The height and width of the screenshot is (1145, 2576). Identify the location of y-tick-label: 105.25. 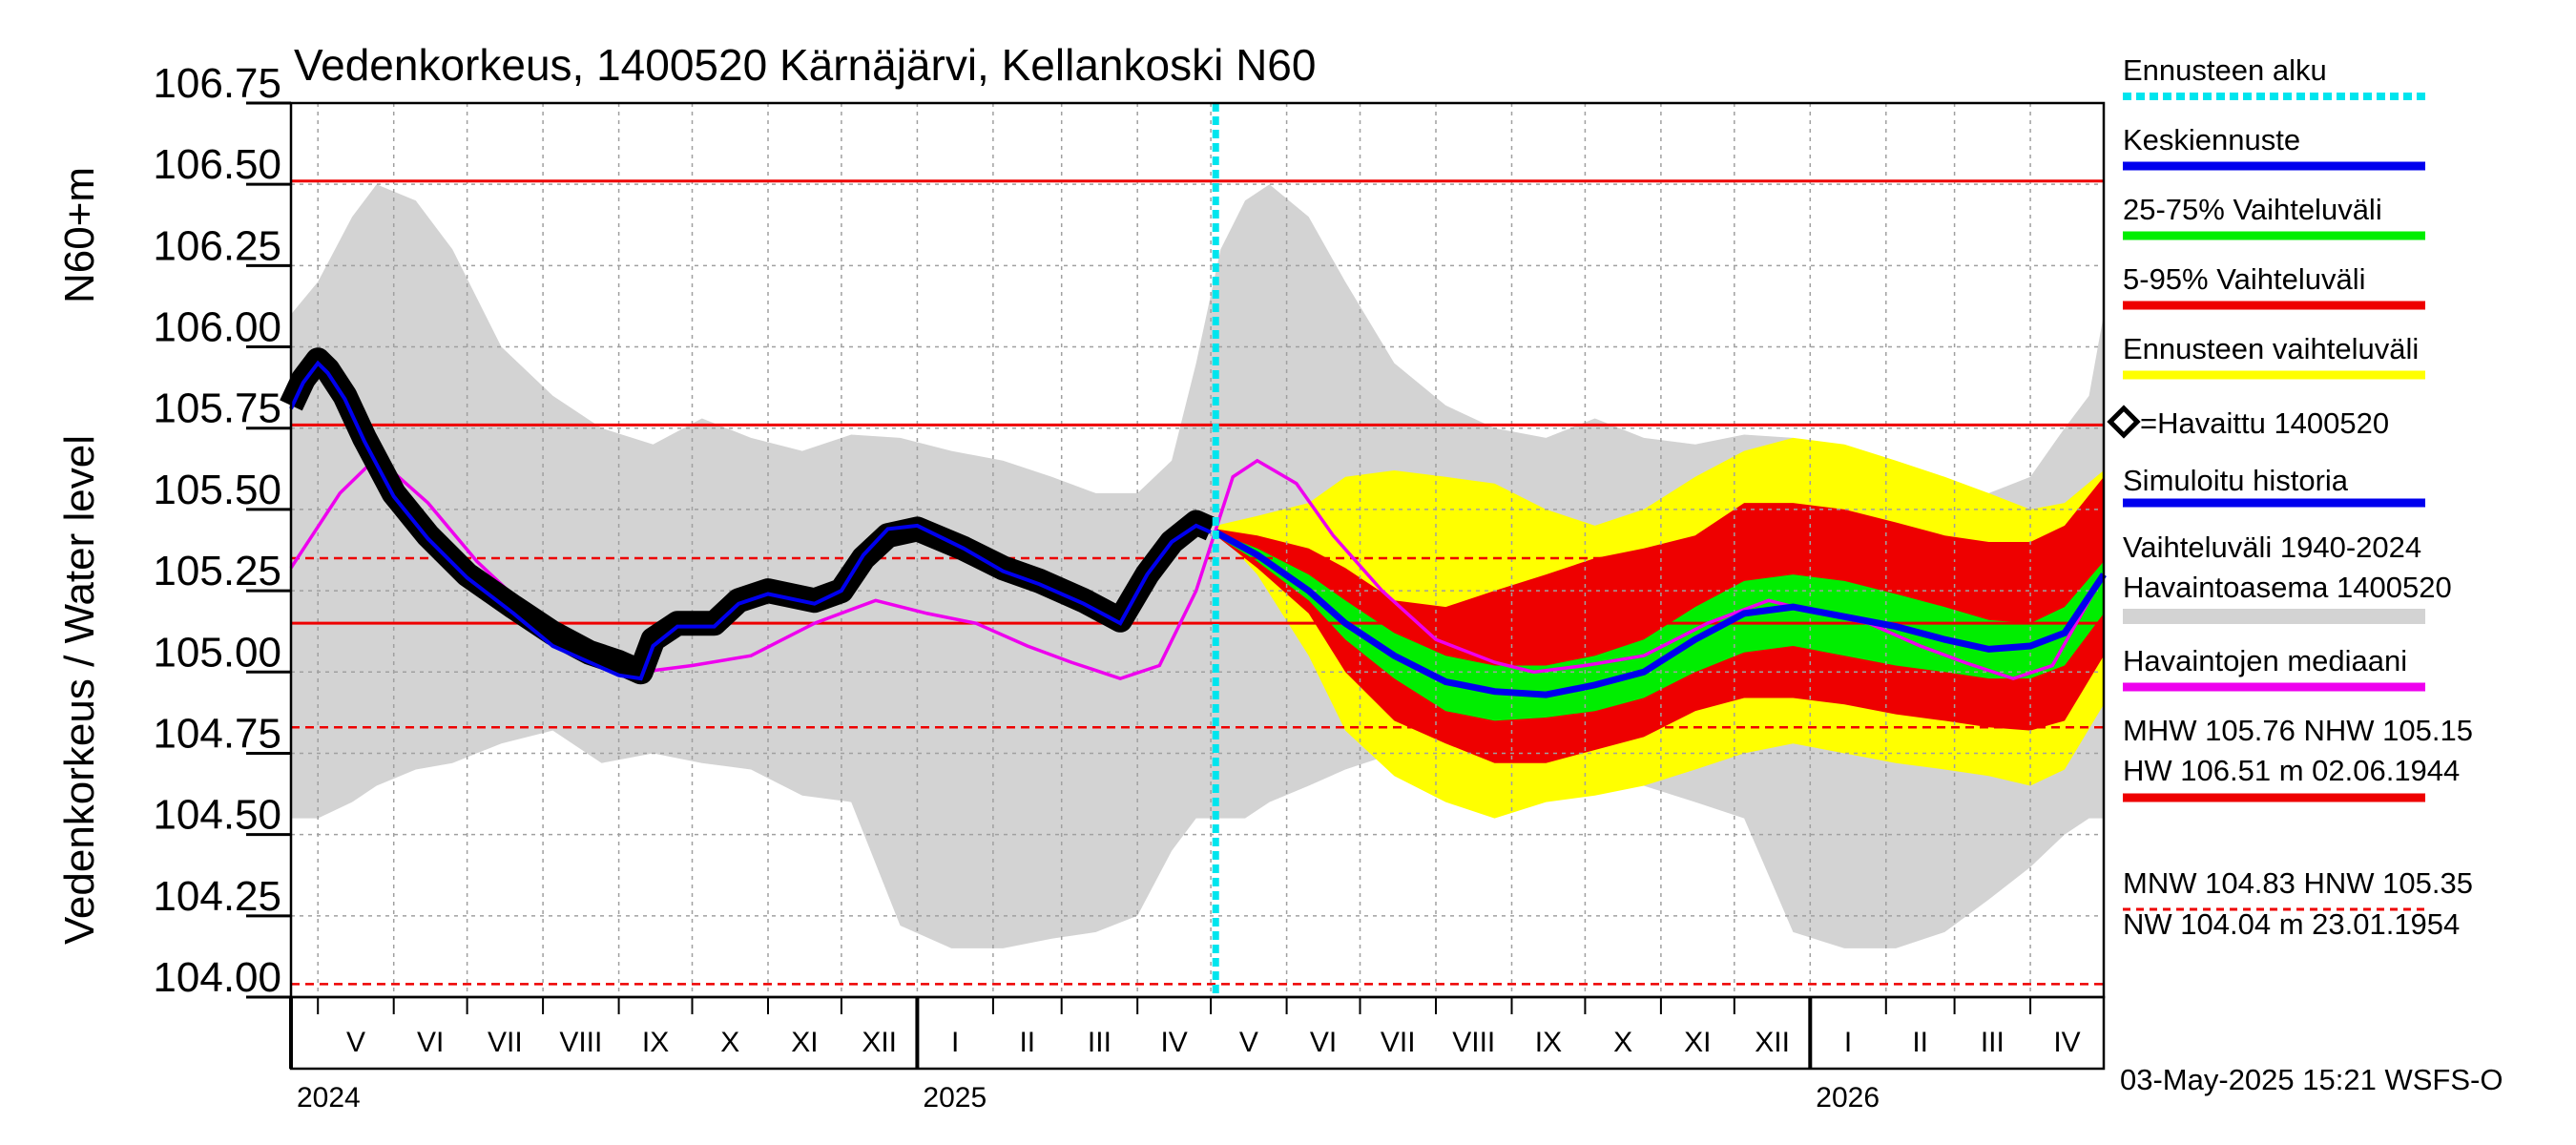
(217, 571).